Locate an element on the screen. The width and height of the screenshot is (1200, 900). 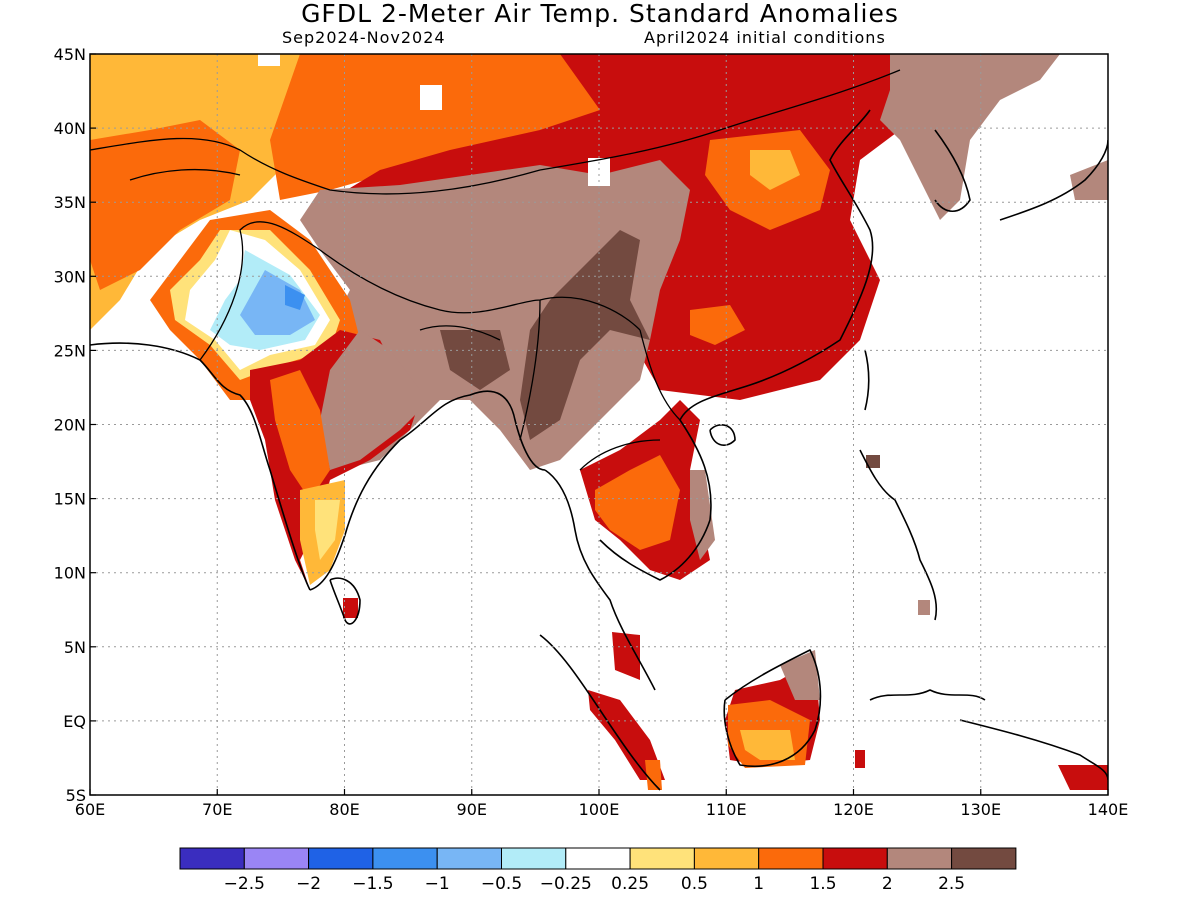
lon-tick-label: 110E is located at coordinates (726, 809).